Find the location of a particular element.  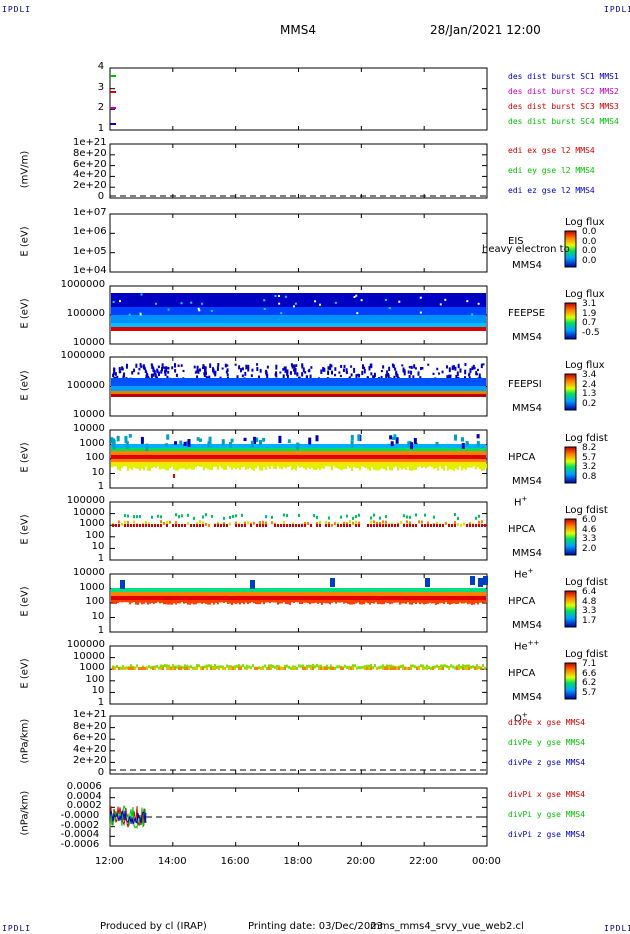

feepse-band is located at coordinates (298, 311).